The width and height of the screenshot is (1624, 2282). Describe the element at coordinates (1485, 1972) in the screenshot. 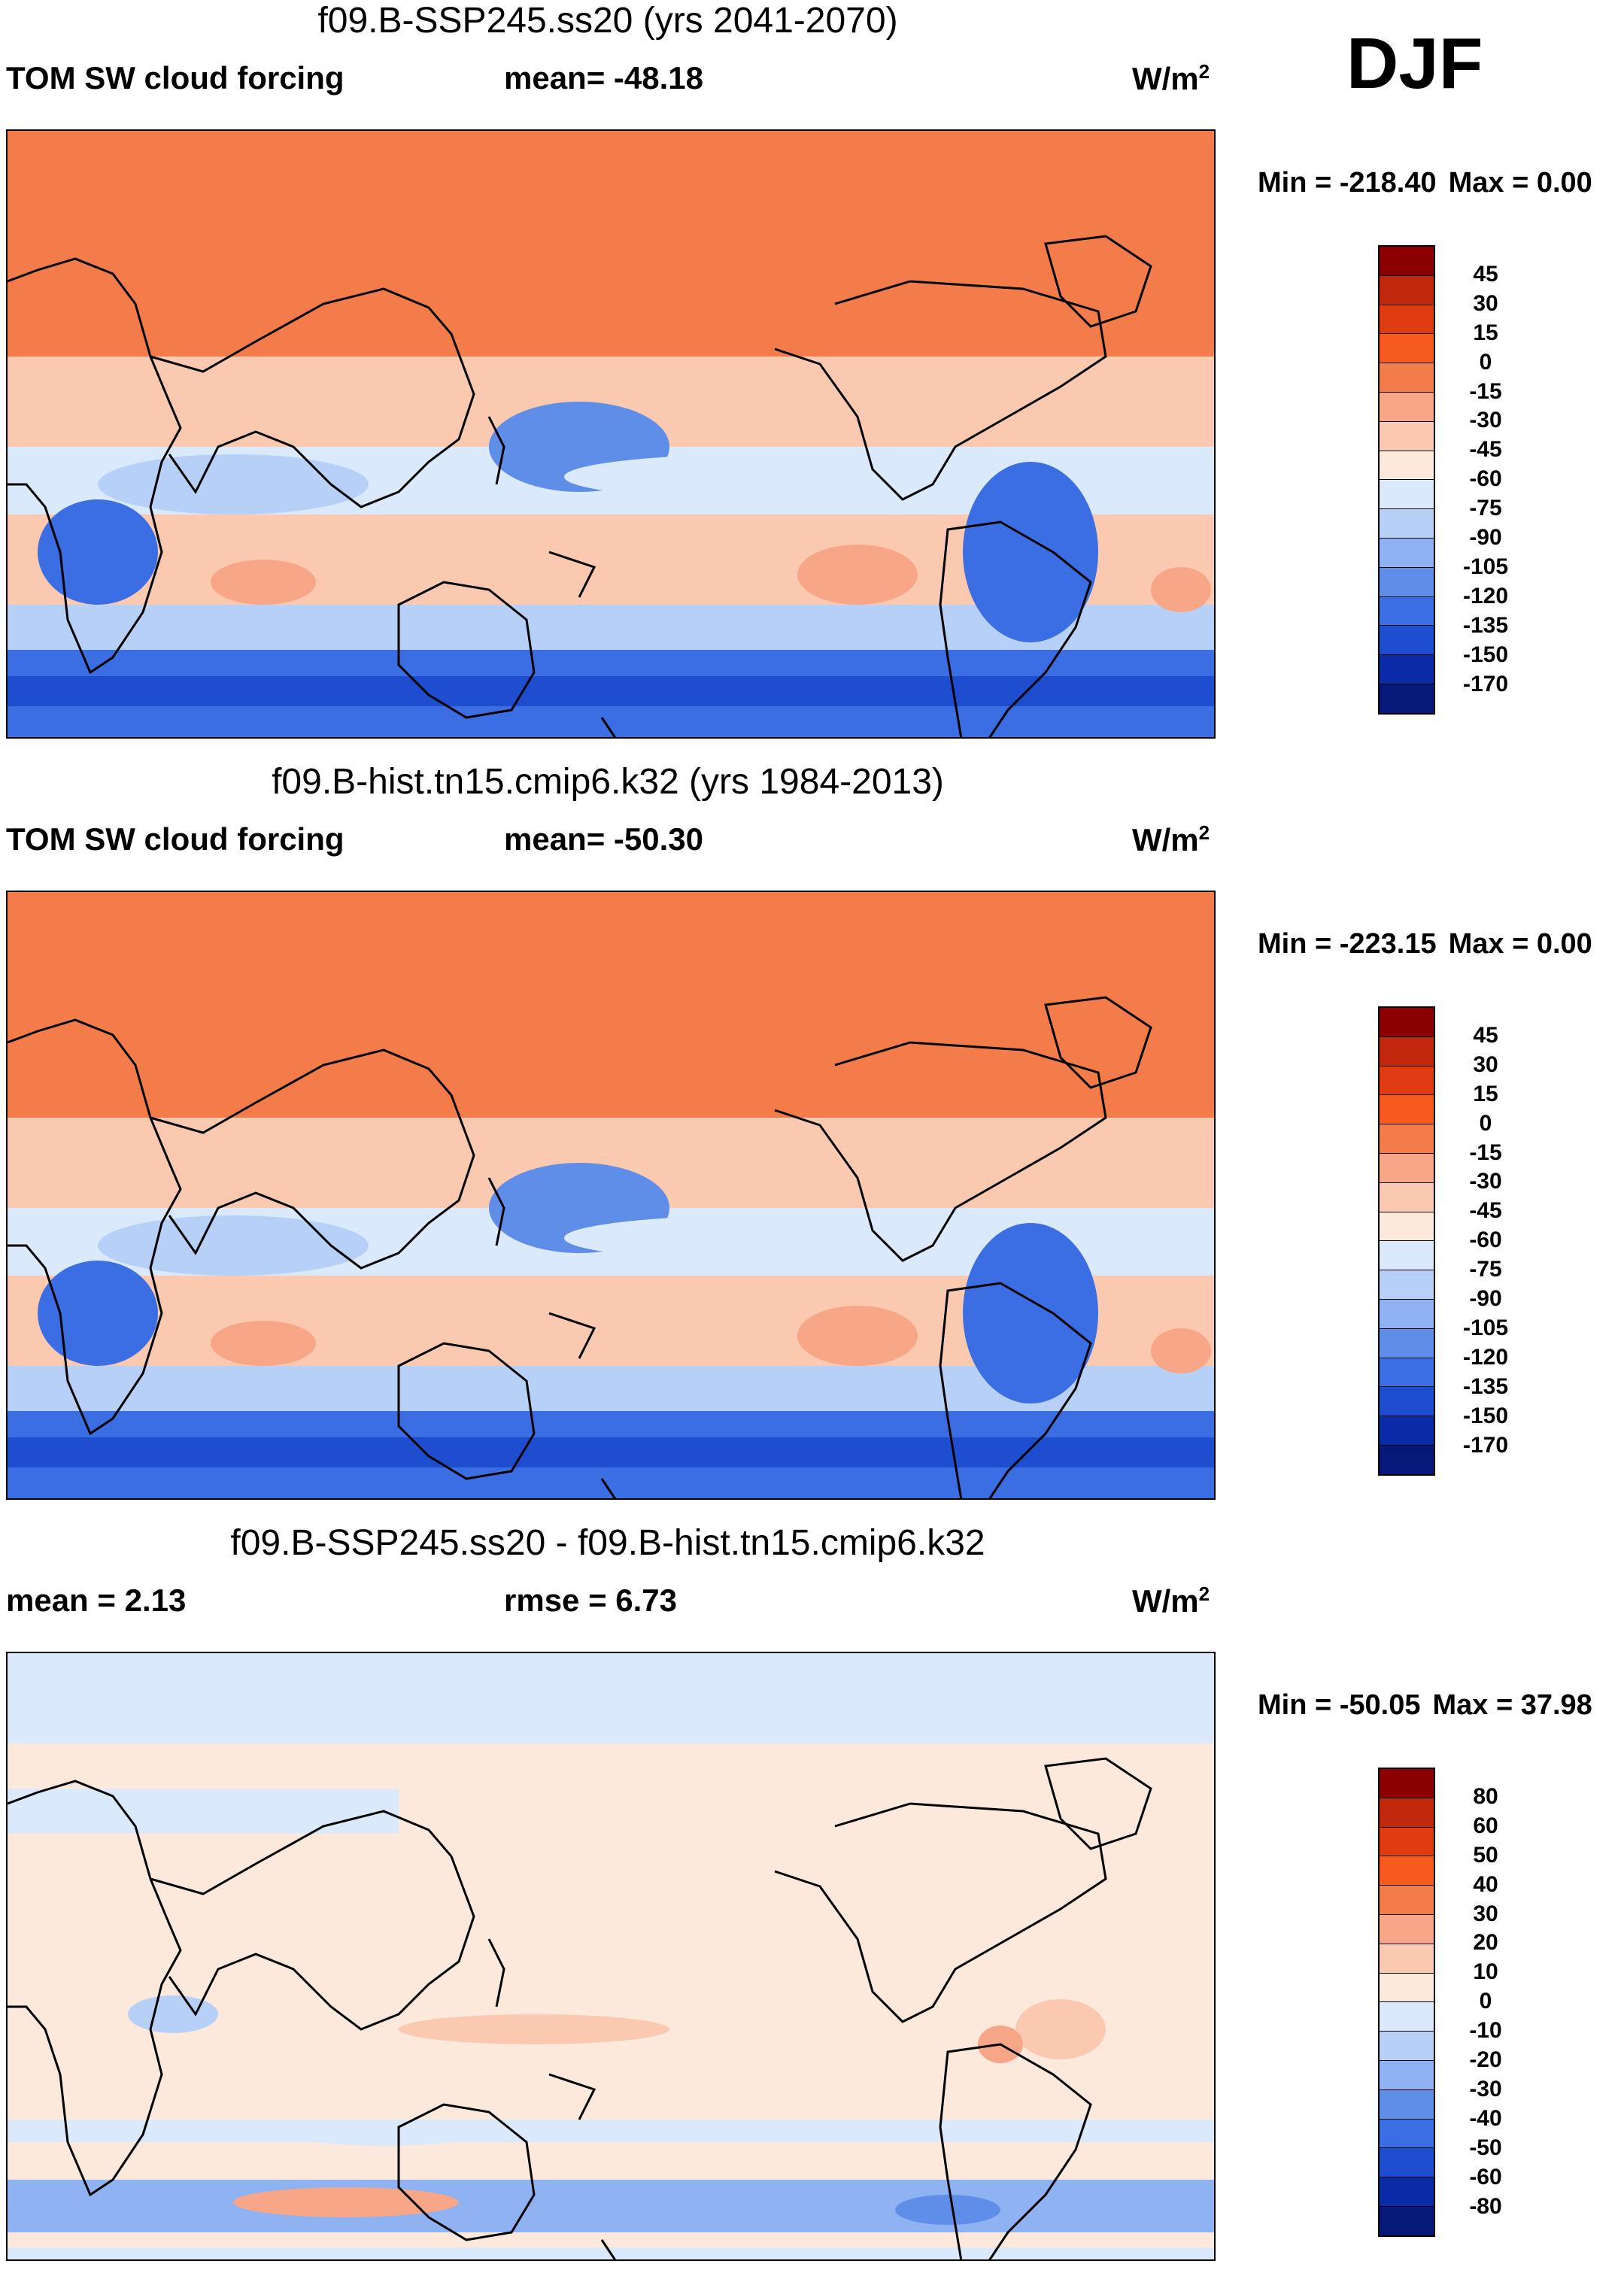

I see `colorbar-tick-label: 10` at that location.